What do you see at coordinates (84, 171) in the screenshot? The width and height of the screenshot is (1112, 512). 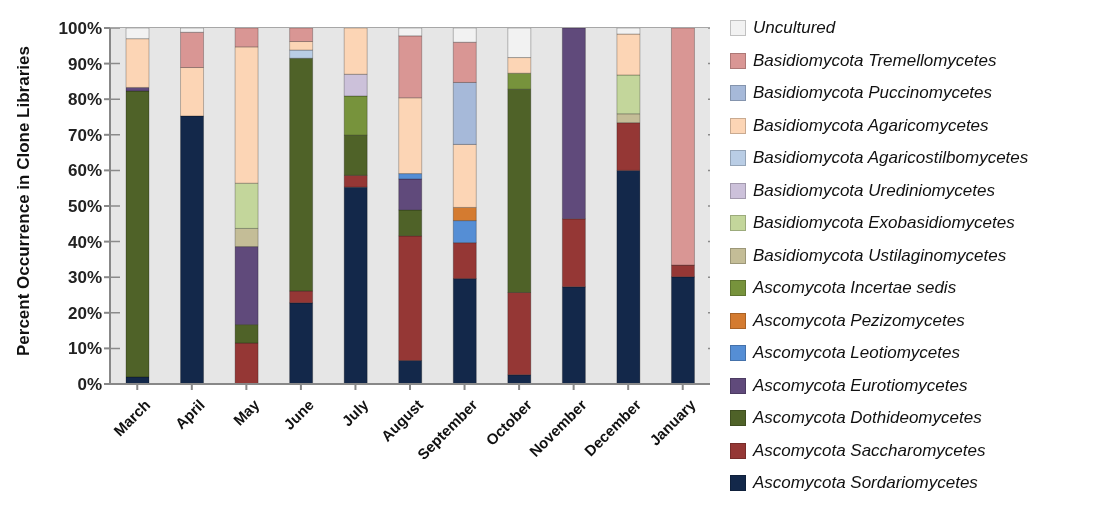 I see `y-tick-label: 60%` at bounding box center [84, 171].